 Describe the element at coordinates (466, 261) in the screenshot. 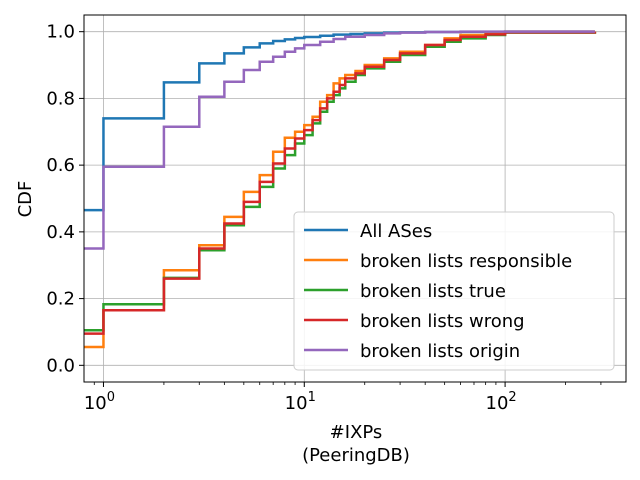

I see `legend-label: broken lists responsible` at that location.